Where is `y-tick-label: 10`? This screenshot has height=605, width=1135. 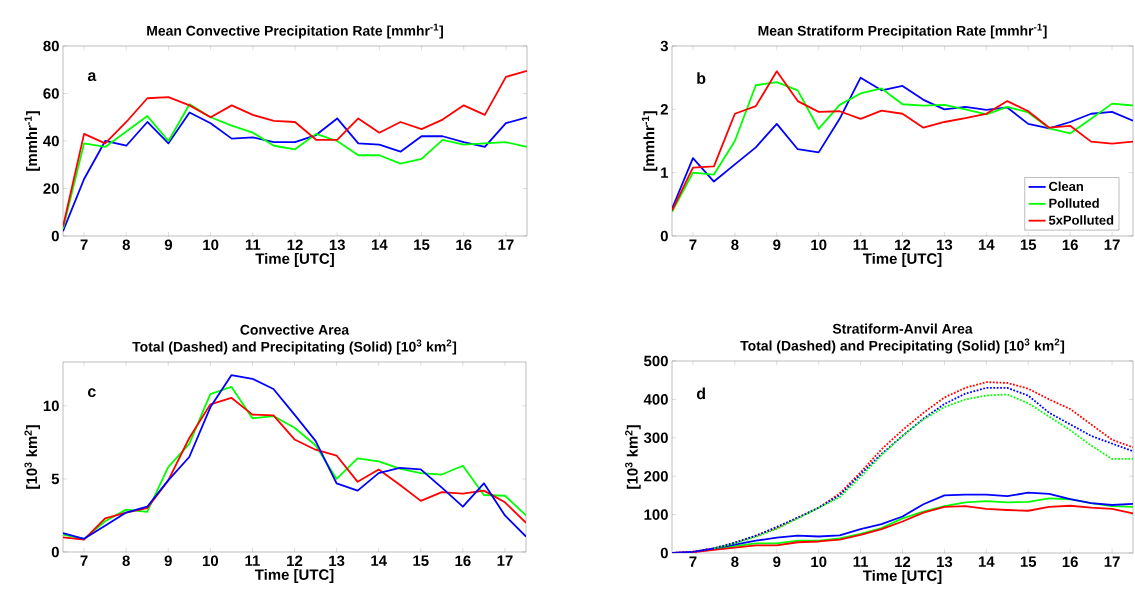 y-tick-label: 10 is located at coordinates (51, 406).